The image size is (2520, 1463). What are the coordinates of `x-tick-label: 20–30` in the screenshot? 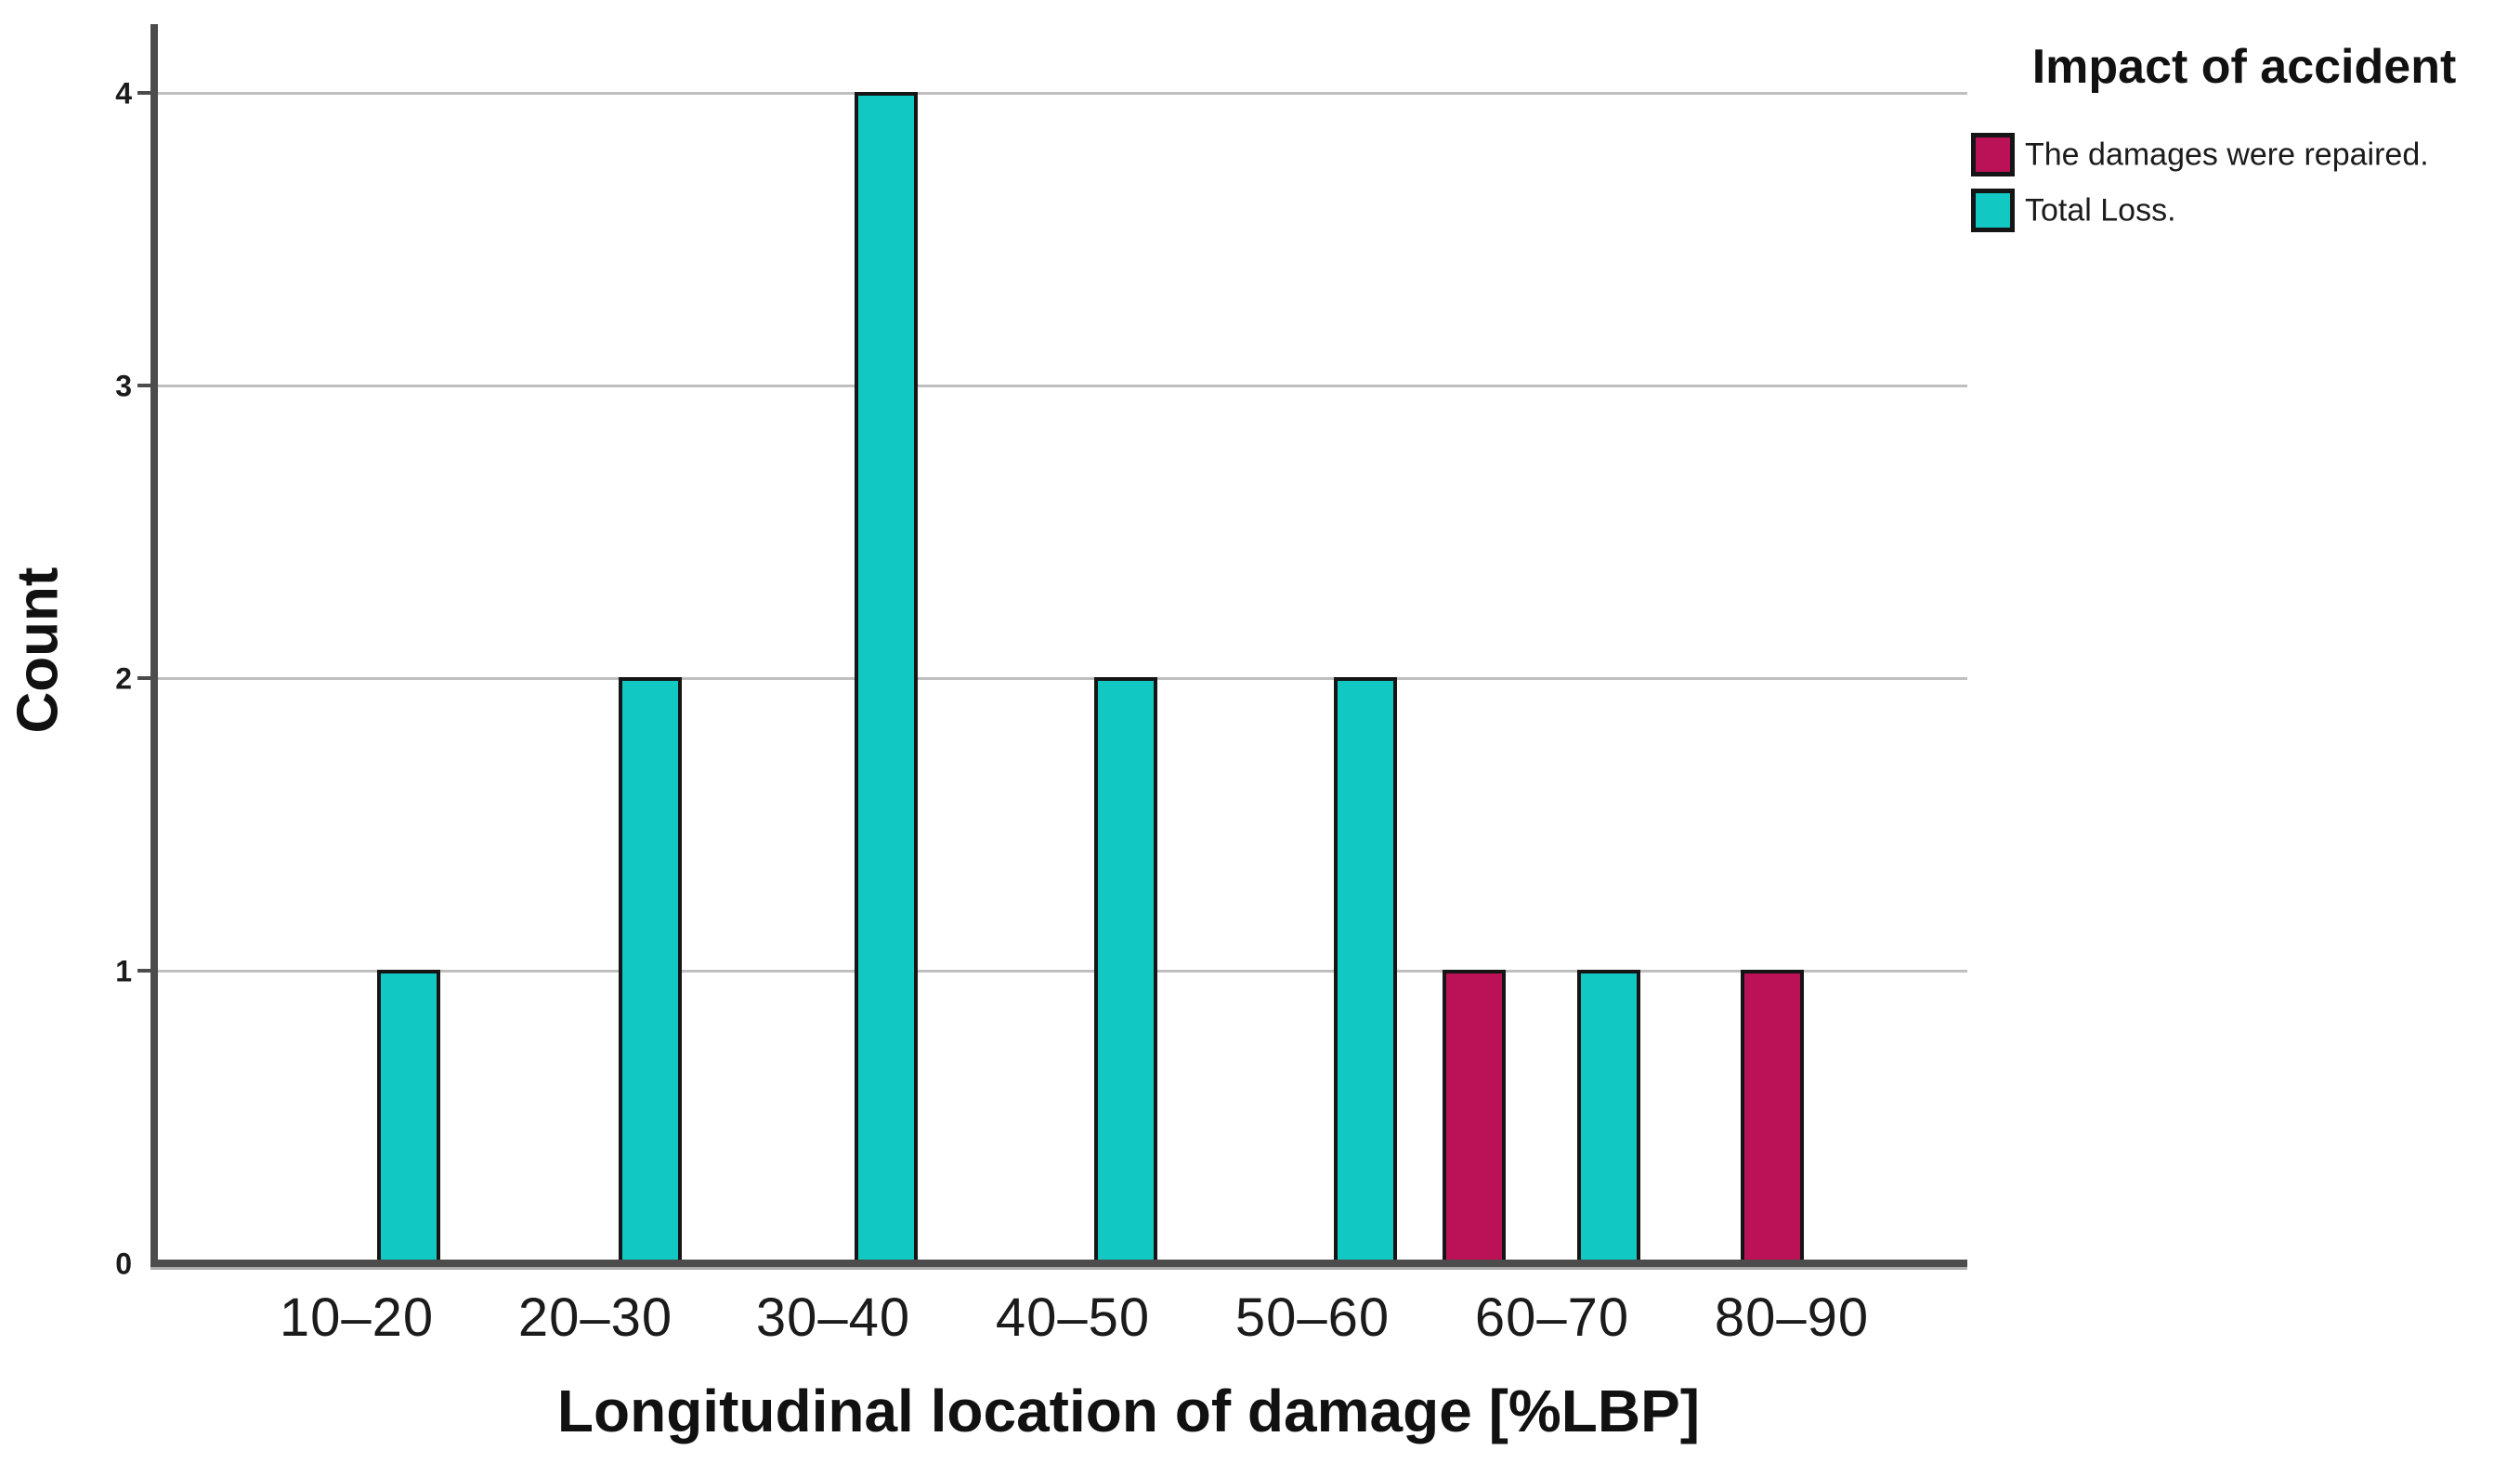 It's located at (595, 1317).